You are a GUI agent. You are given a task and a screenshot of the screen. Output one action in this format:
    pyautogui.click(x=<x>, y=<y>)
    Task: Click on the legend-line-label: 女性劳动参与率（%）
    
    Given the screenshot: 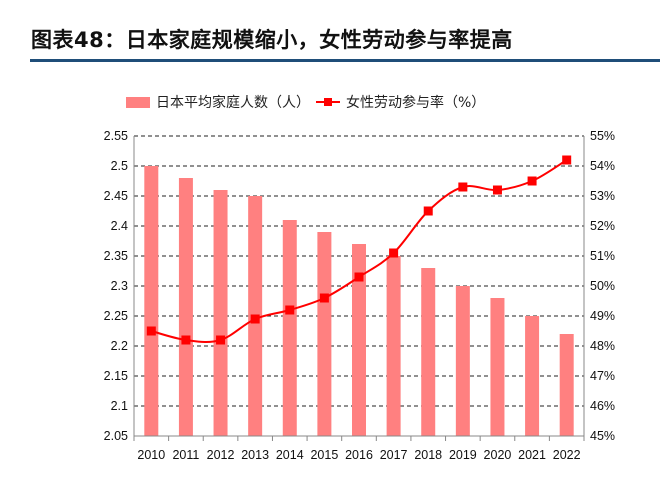 What is the action you would take?
    pyautogui.click(x=416, y=103)
    